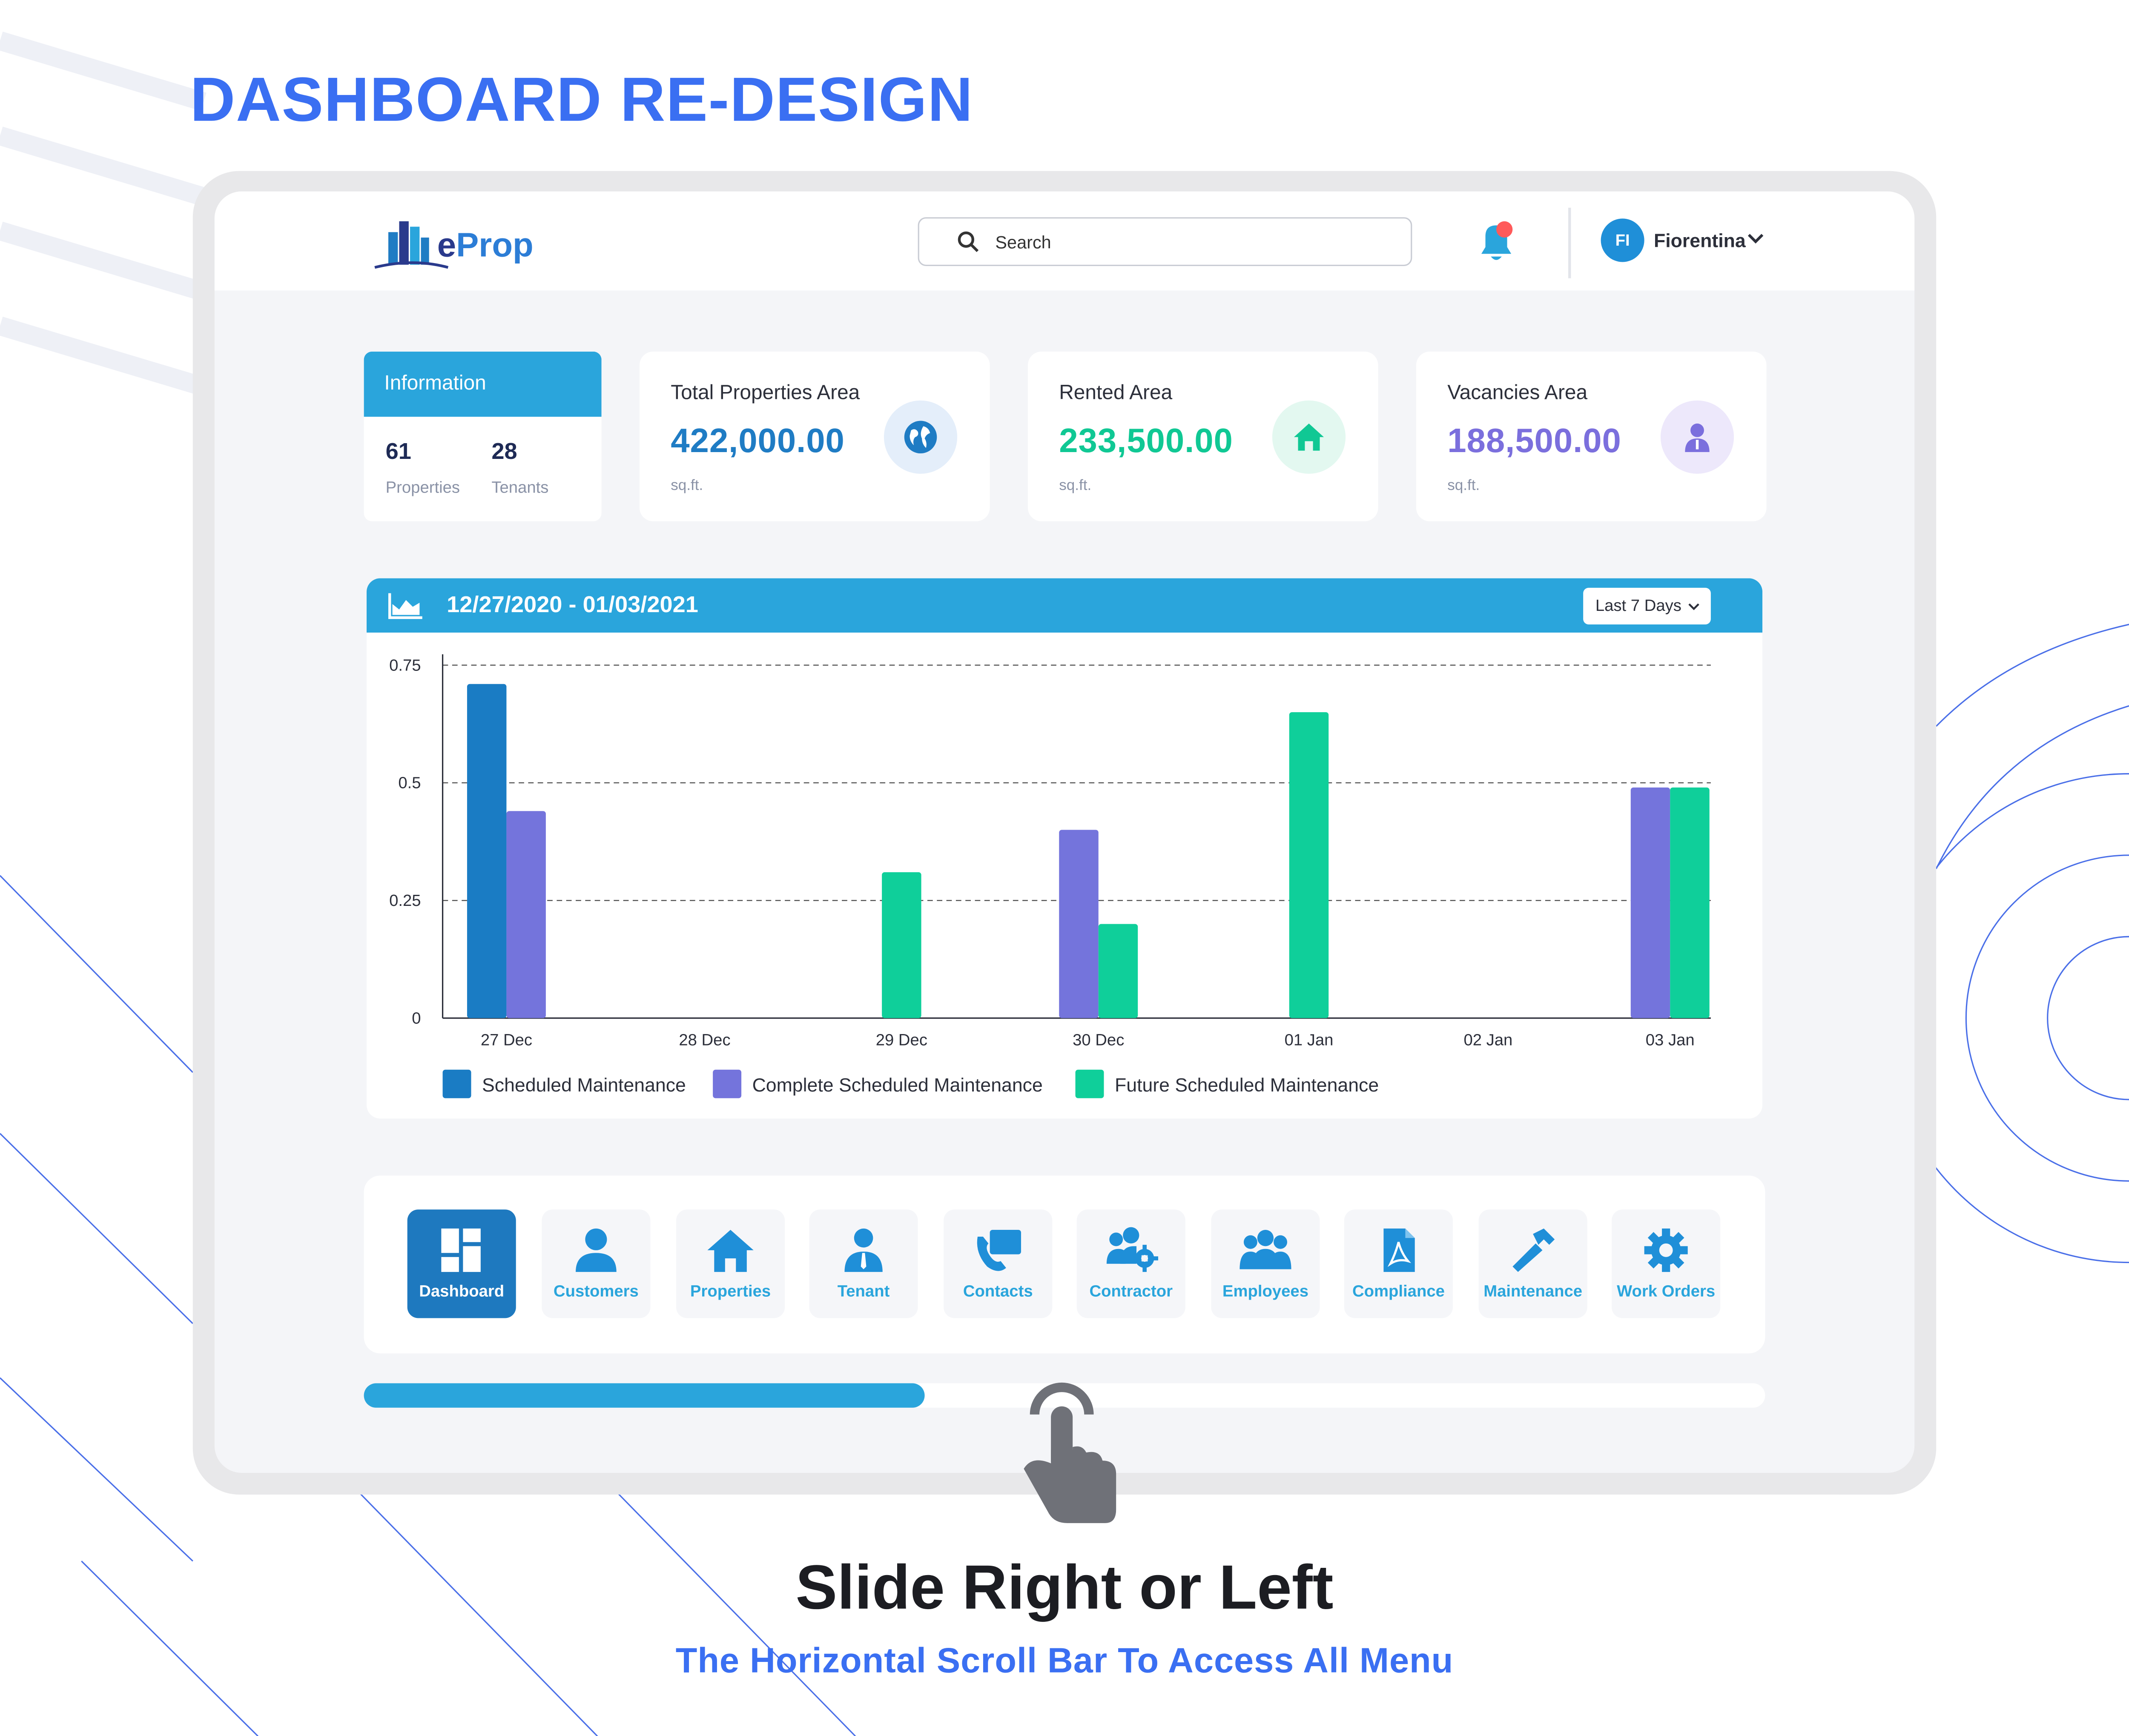 The width and height of the screenshot is (2129, 1736). What do you see at coordinates (1064, 1264) in the screenshot?
I see `bottom-menu: Dashboard Customers Properties Tenan` at bounding box center [1064, 1264].